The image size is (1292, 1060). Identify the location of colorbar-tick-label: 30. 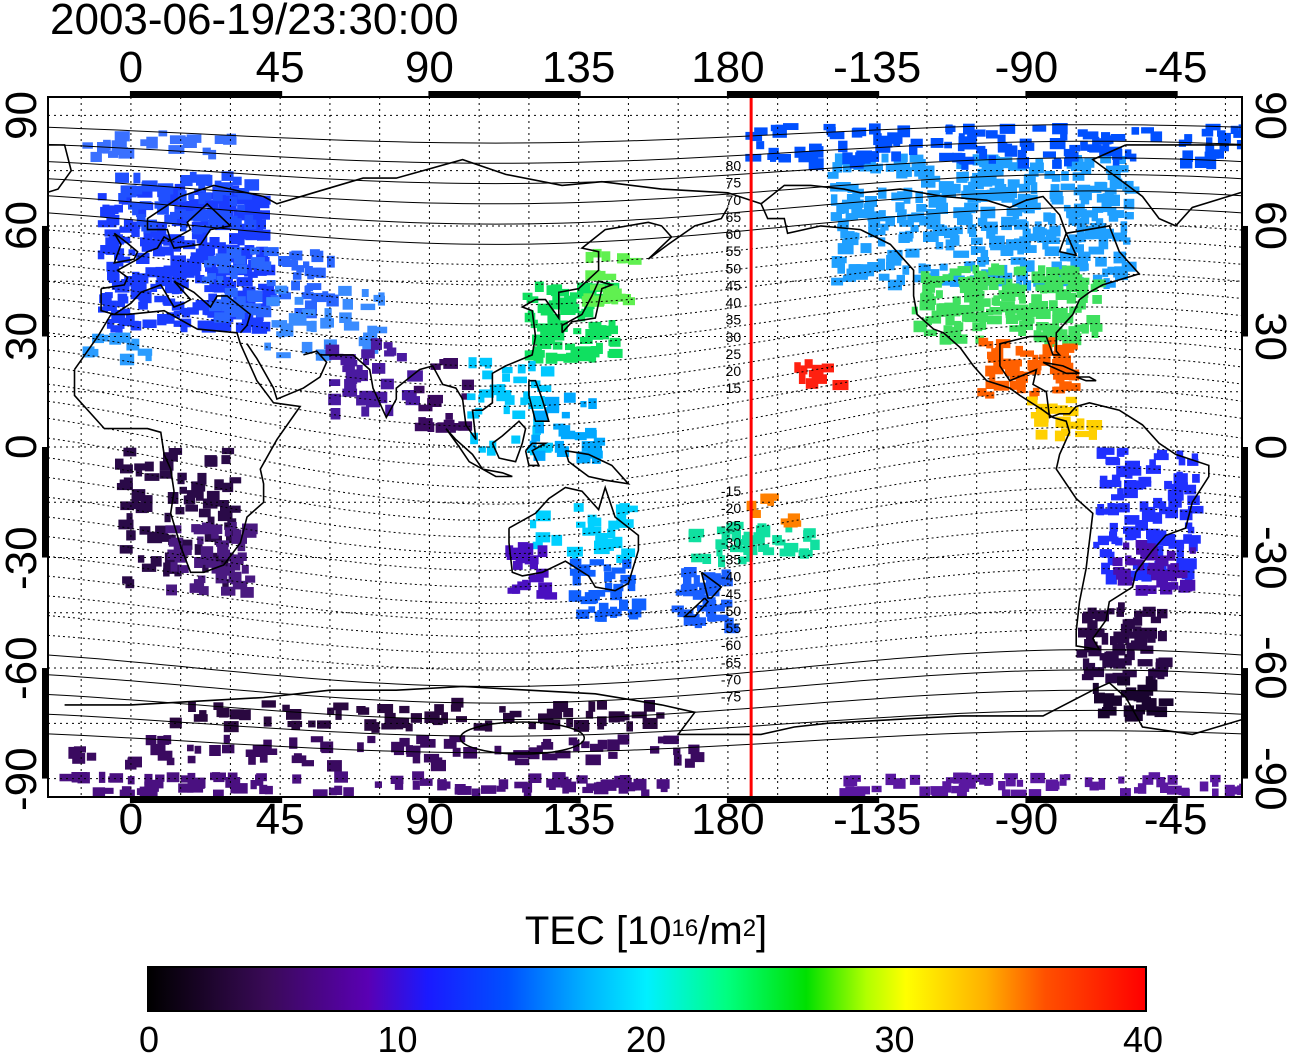
(894, 1039).